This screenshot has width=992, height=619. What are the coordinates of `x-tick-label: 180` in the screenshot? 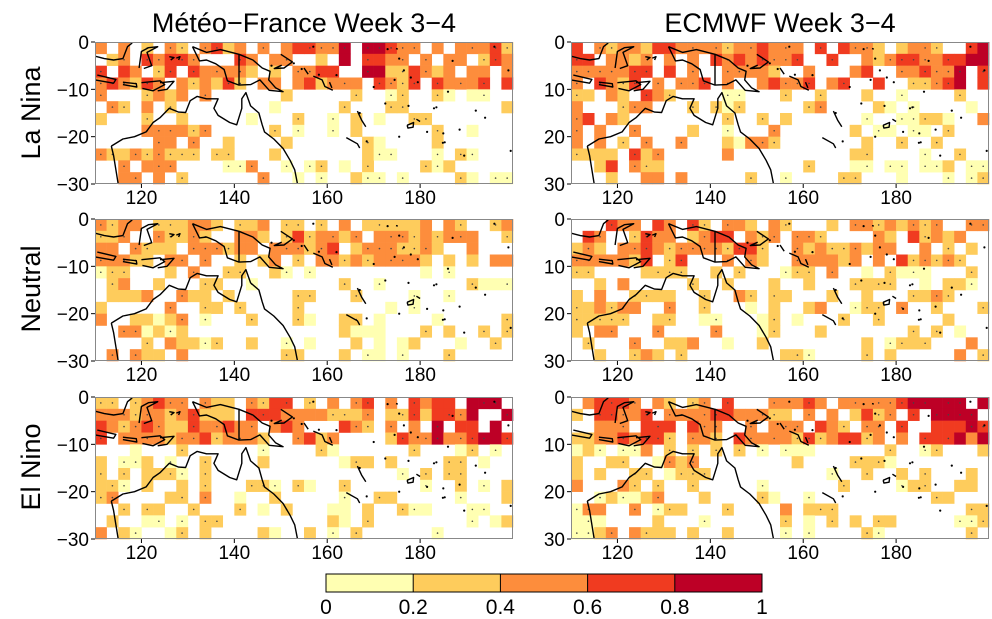 It's located at (420, 553).